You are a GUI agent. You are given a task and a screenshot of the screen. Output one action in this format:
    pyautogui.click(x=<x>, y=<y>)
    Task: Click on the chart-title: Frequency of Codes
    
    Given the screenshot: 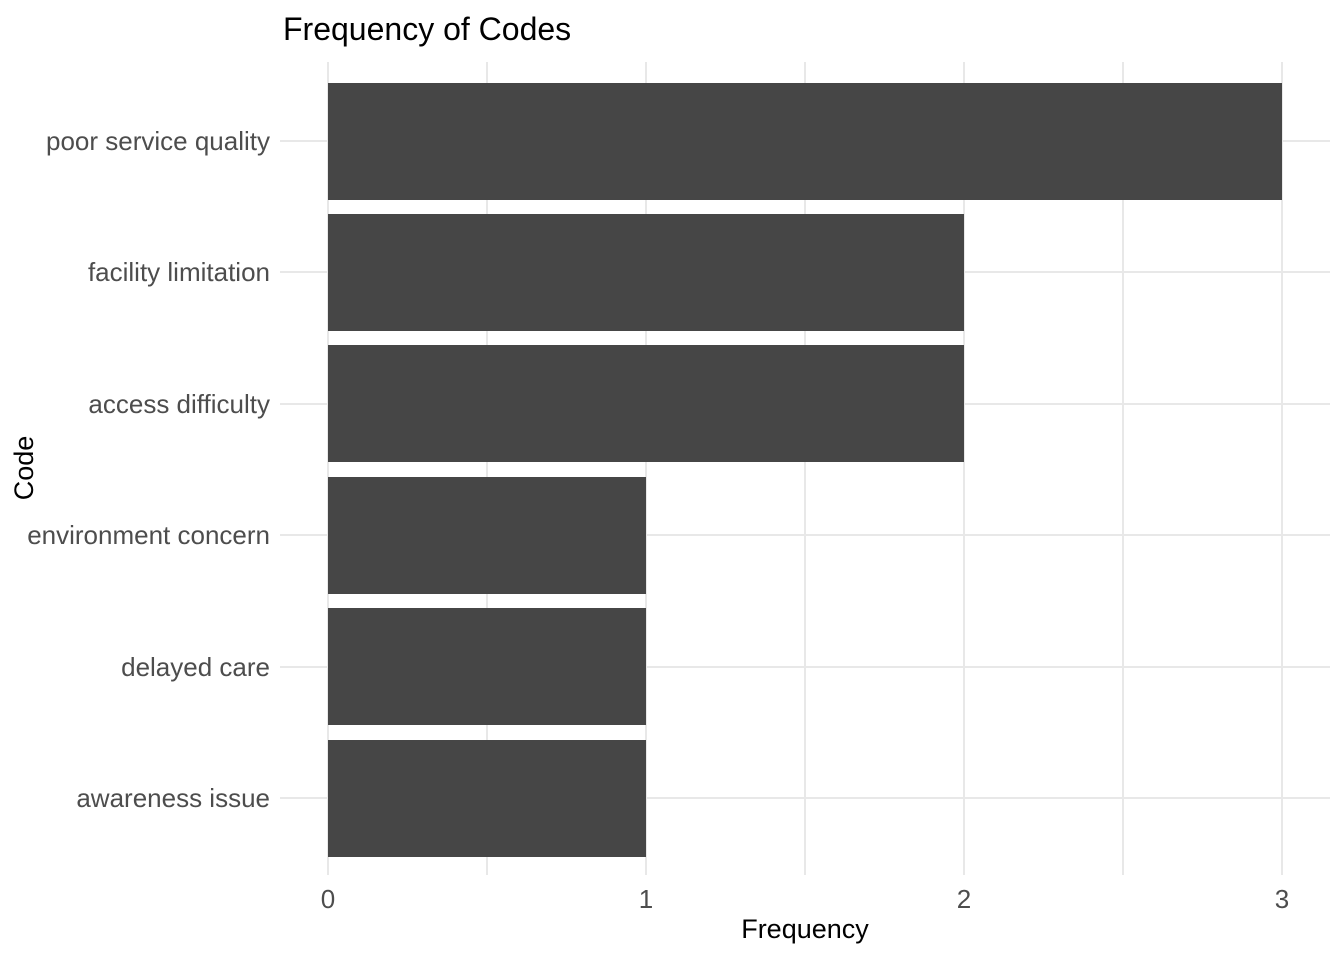 What is the action you would take?
    pyautogui.click(x=427, y=29)
    